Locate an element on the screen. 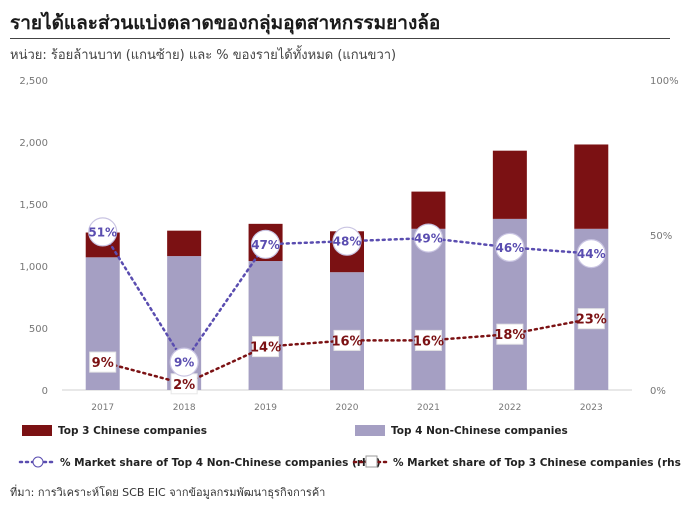 Image resolution: width=681 pixels, height=512 pixels. legend-swatch-chinese-marker is located at coordinates (371, 461).